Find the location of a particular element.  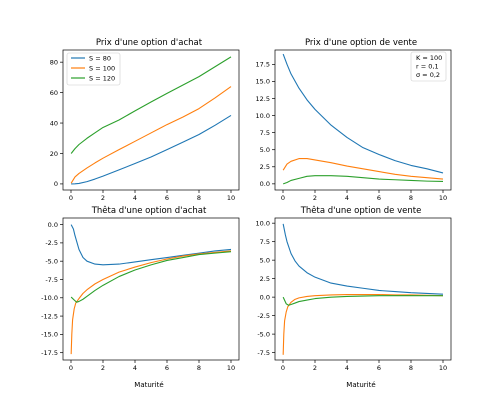

y-tick-label: 0 is located at coordinates (56, 184).